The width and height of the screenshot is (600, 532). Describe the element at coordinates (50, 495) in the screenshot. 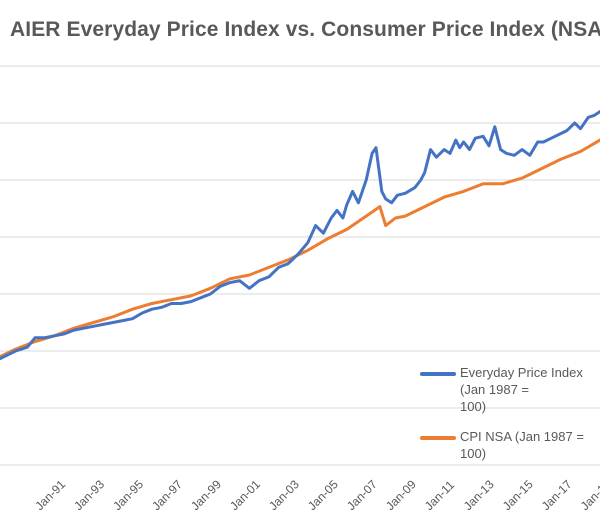

I see `x-tick-label: Jan-91` at that location.